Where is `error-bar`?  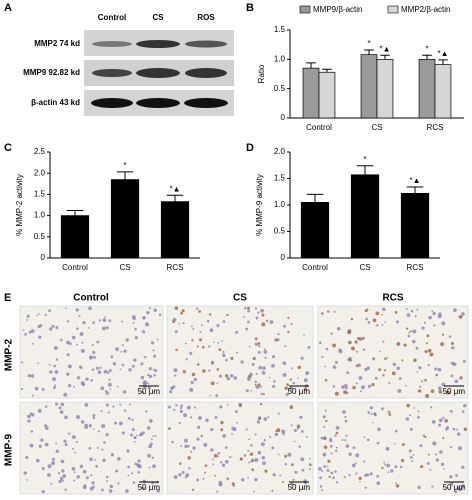 error-bar is located at coordinates (311, 65).